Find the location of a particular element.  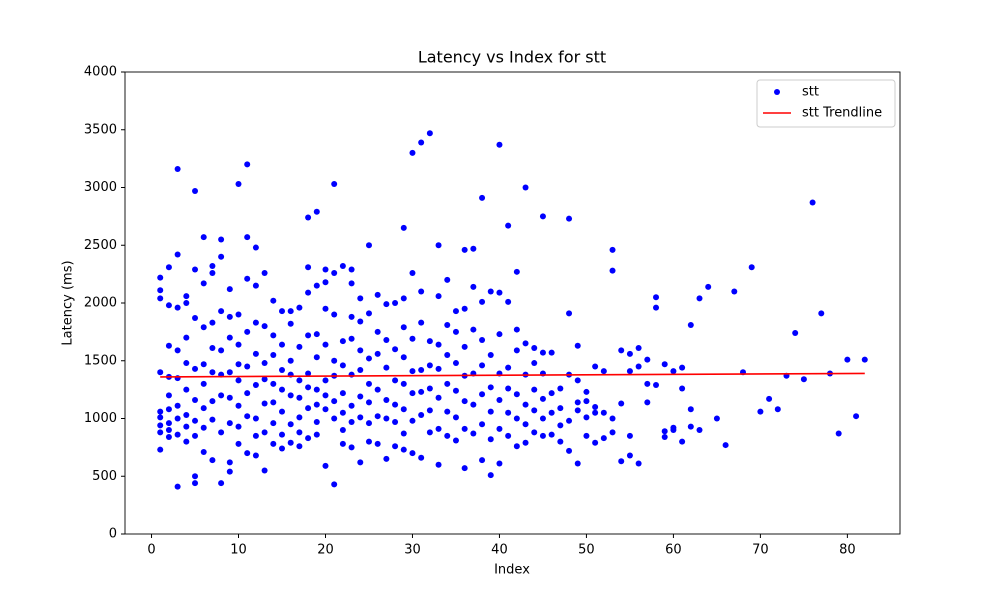

x-tick-label: 50 is located at coordinates (586, 550).